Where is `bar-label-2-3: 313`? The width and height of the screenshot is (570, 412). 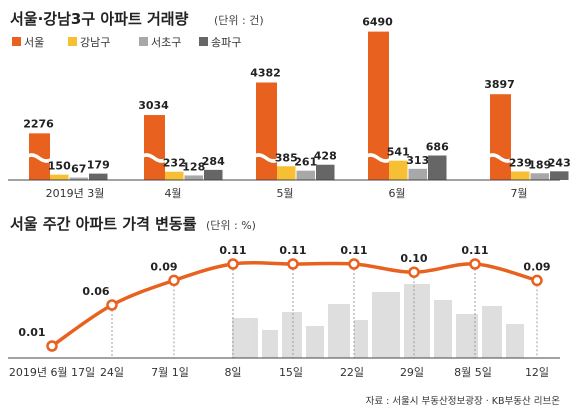 bar-label-2-3: 313 is located at coordinates (417, 160).